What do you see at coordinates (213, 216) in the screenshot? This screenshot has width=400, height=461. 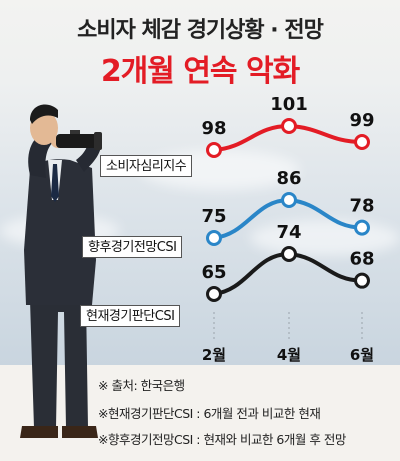 I see `data-label: 75` at bounding box center [213, 216].